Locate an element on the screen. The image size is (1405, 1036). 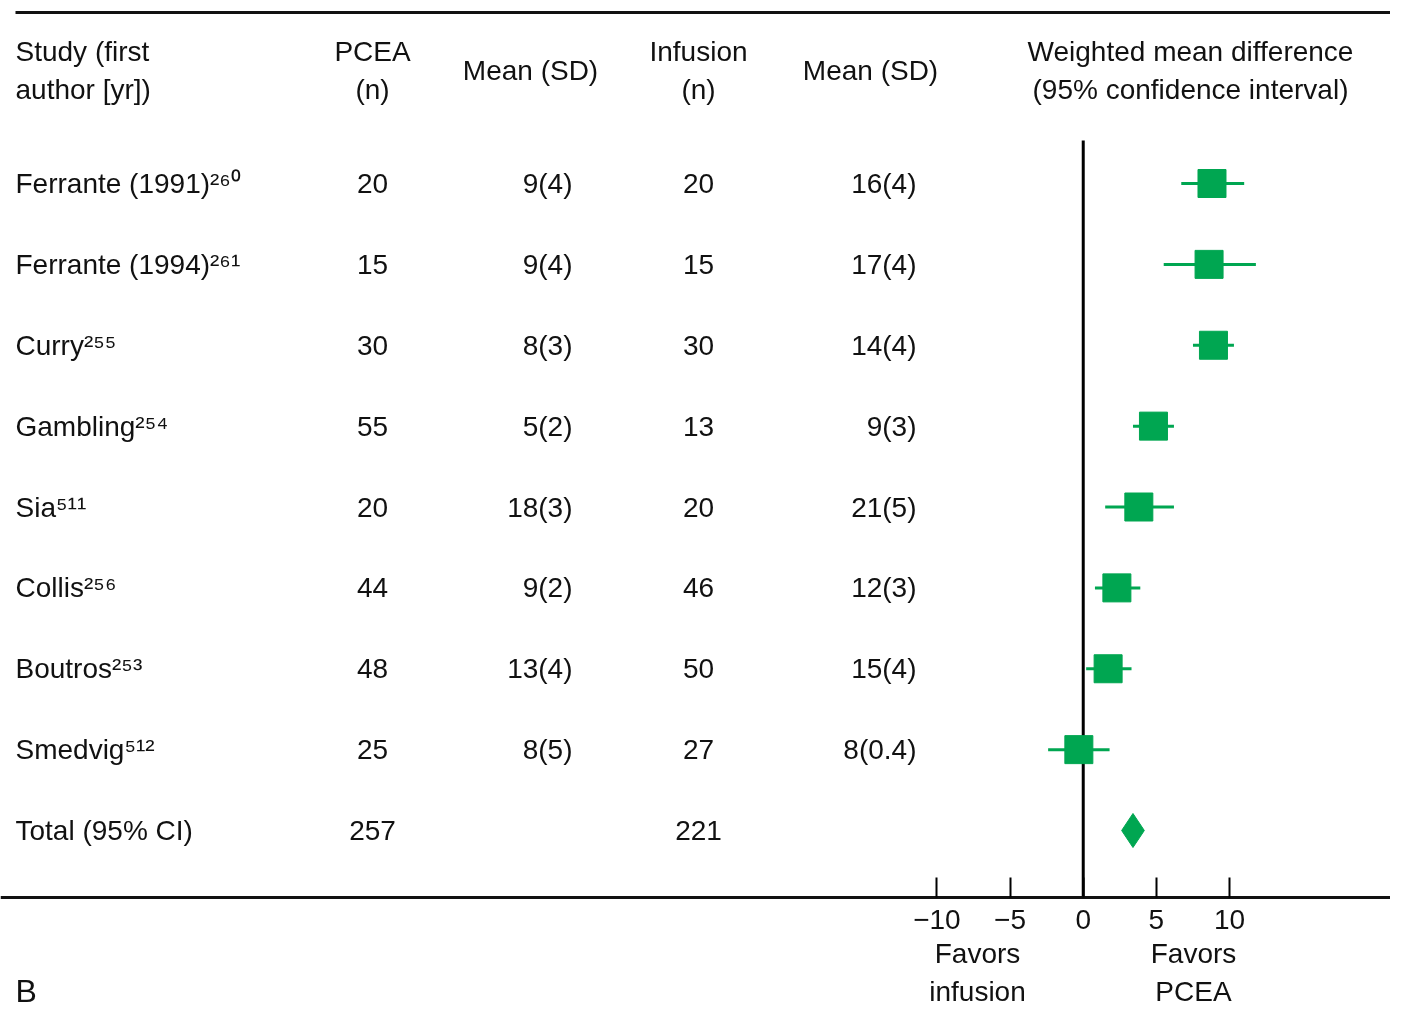
x-tick-label: −10 is located at coordinates (937, 919).